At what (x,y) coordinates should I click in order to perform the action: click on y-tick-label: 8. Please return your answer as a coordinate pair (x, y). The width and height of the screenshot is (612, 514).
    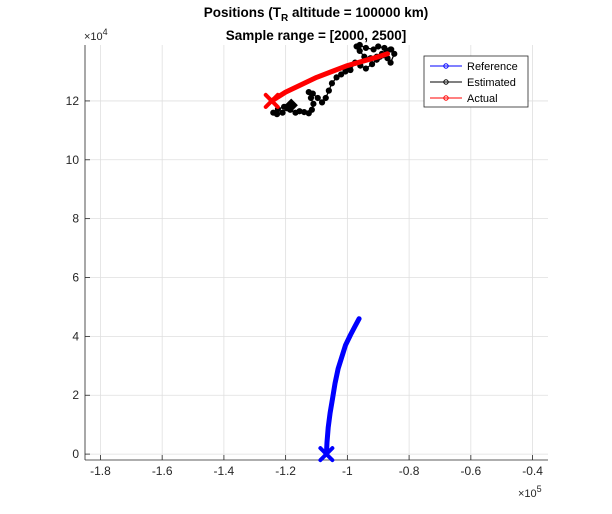
    Looking at the image, I should click on (75, 219).